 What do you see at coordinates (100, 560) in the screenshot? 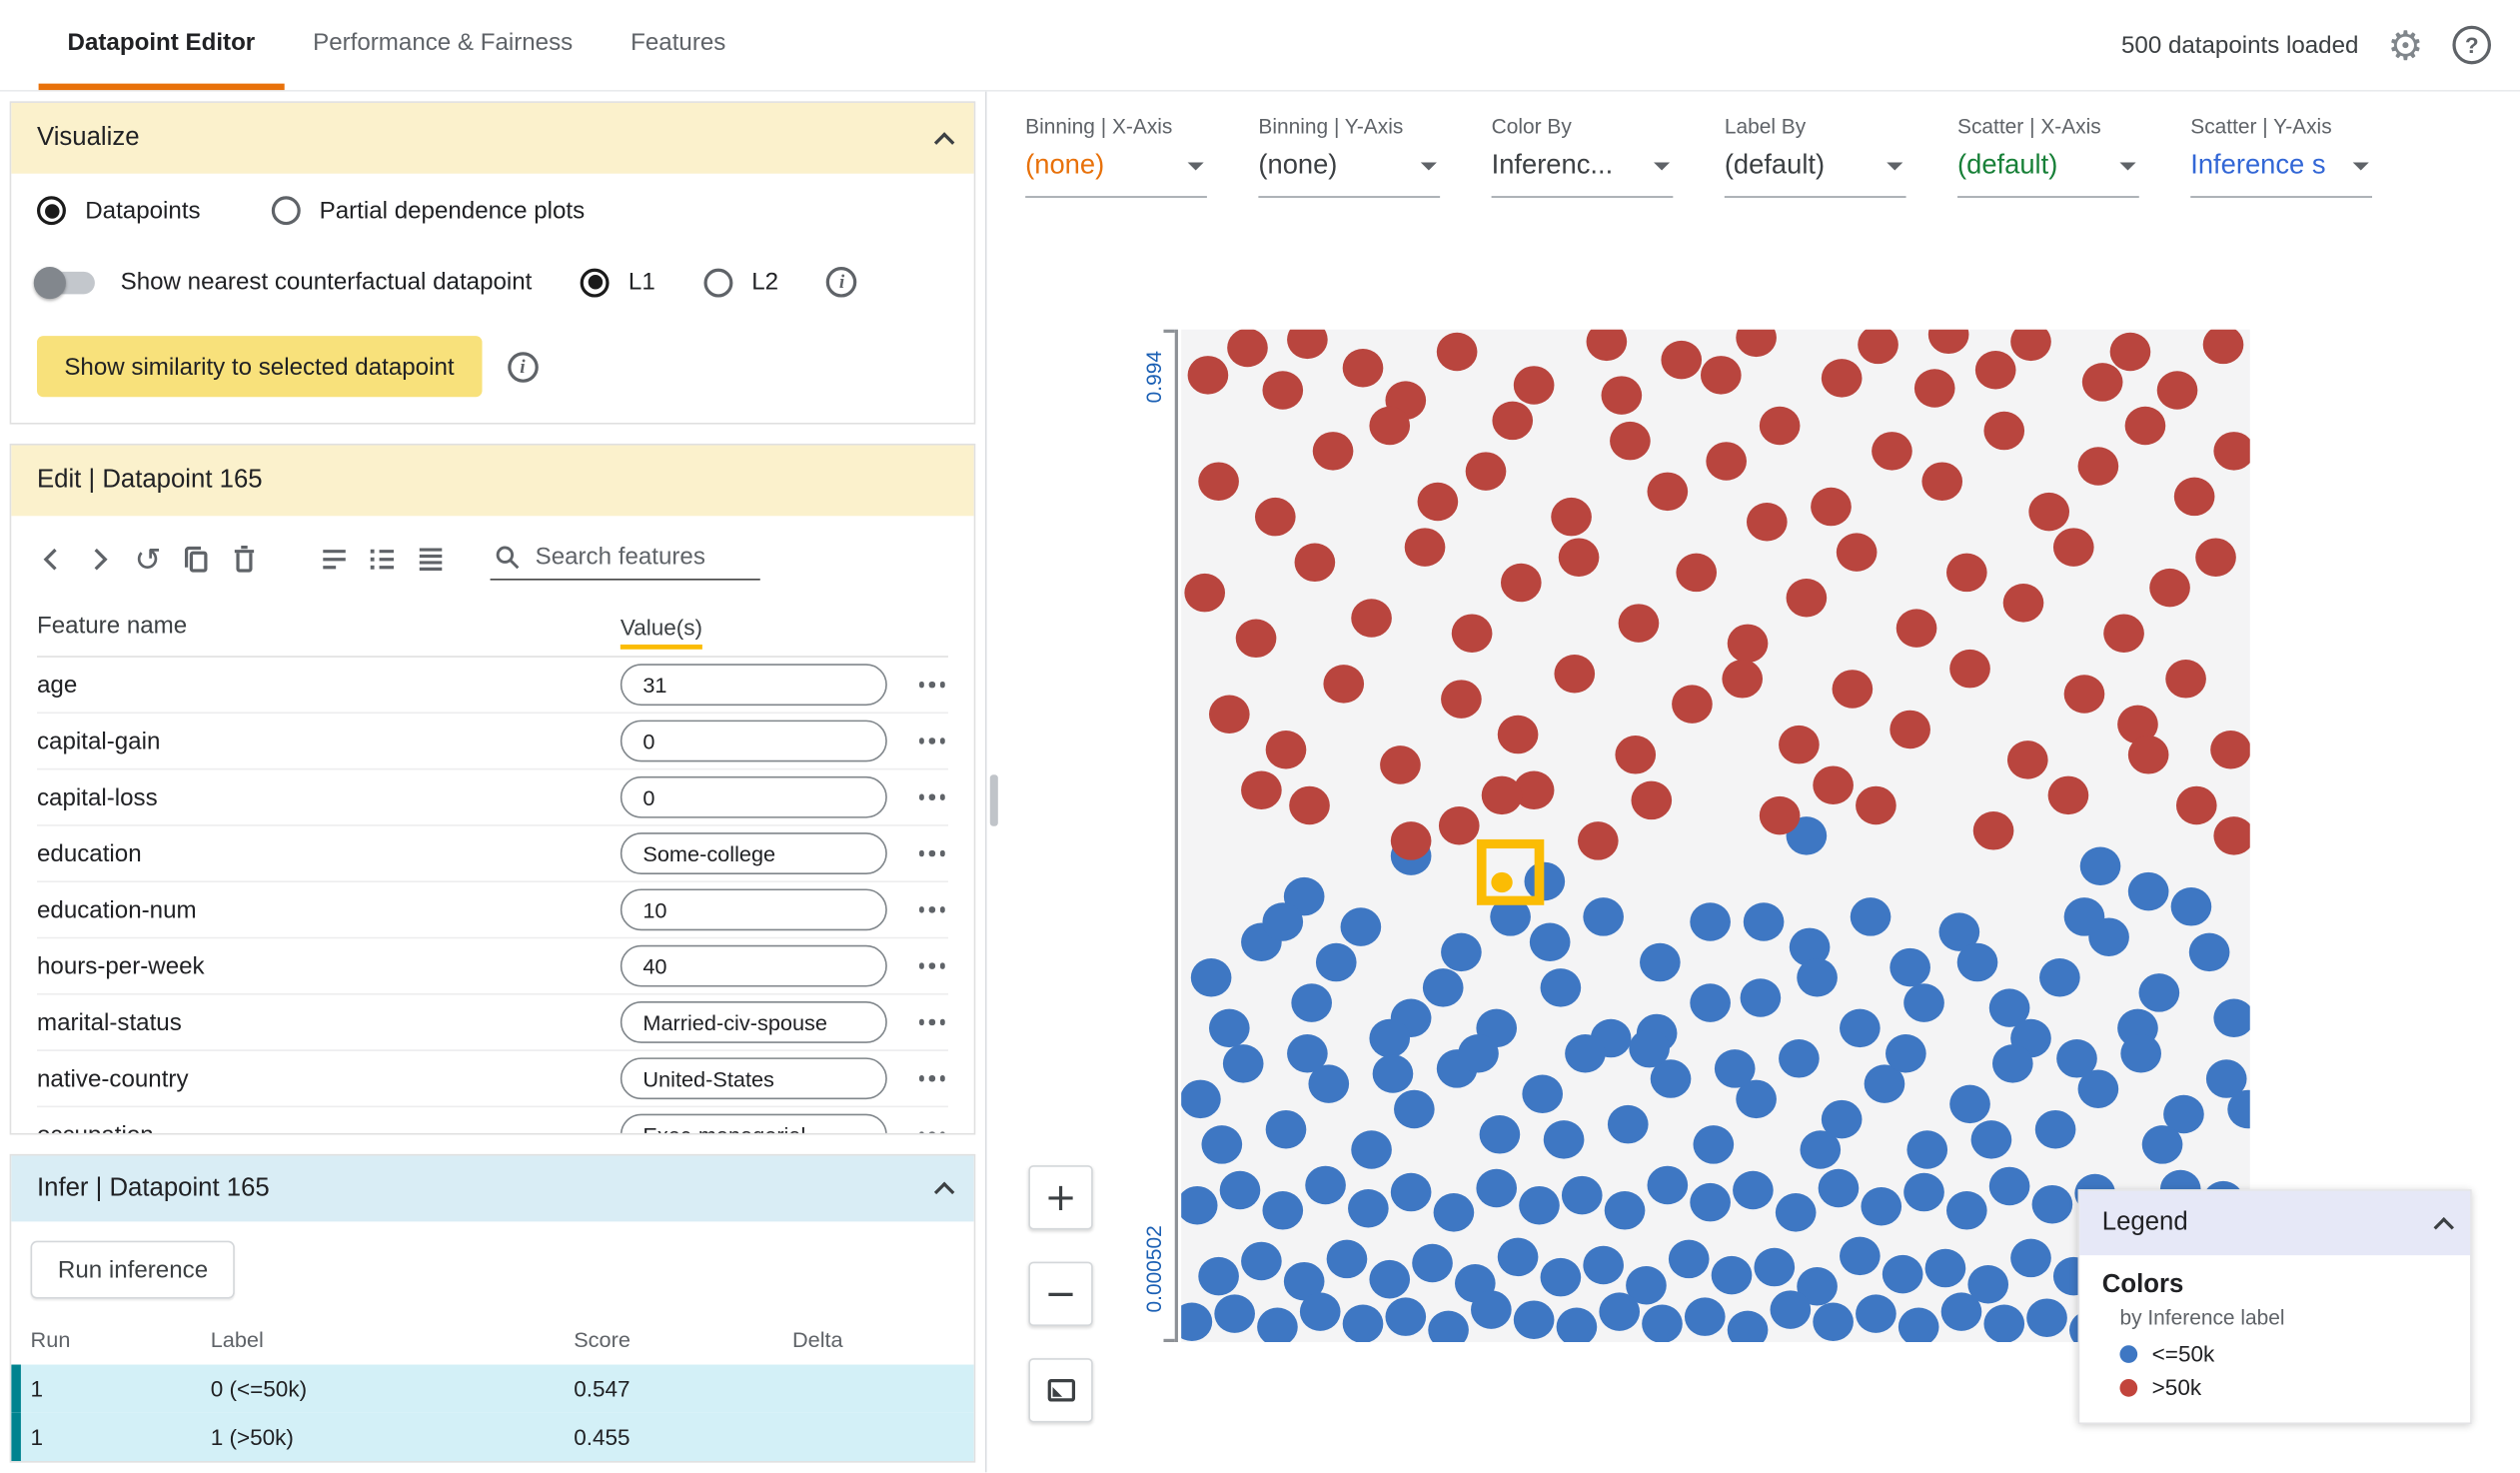
I see `next-datapoint-button` at bounding box center [100, 560].